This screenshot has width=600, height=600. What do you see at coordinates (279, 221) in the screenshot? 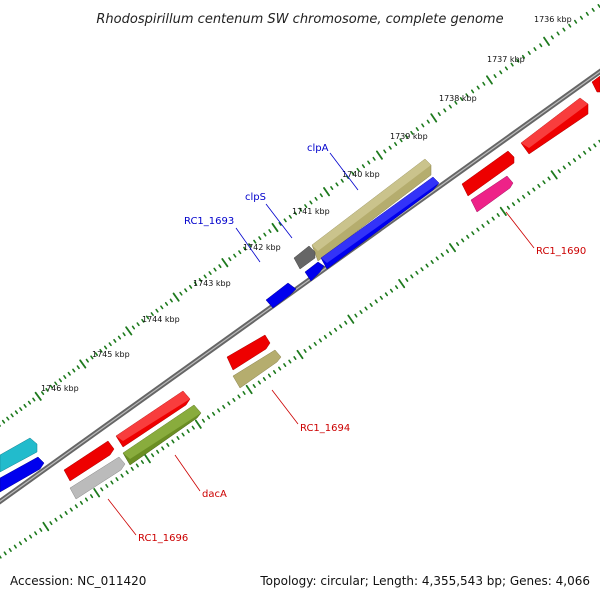
I see `connector-clpS` at bounding box center [279, 221].